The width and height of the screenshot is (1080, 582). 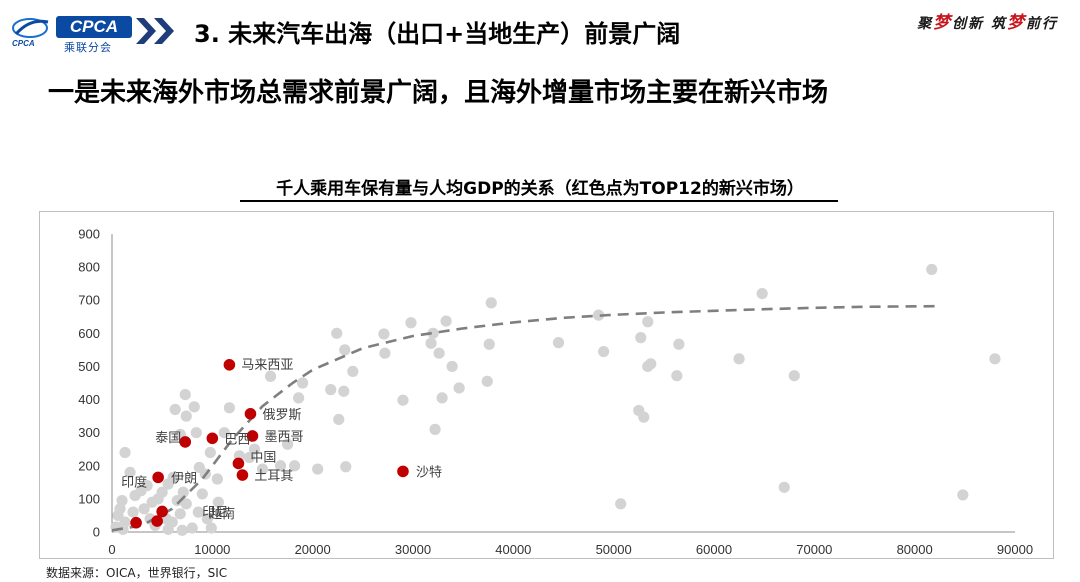 What do you see at coordinates (237, 439) in the screenshot?
I see `point-label: 巴西` at bounding box center [237, 439].